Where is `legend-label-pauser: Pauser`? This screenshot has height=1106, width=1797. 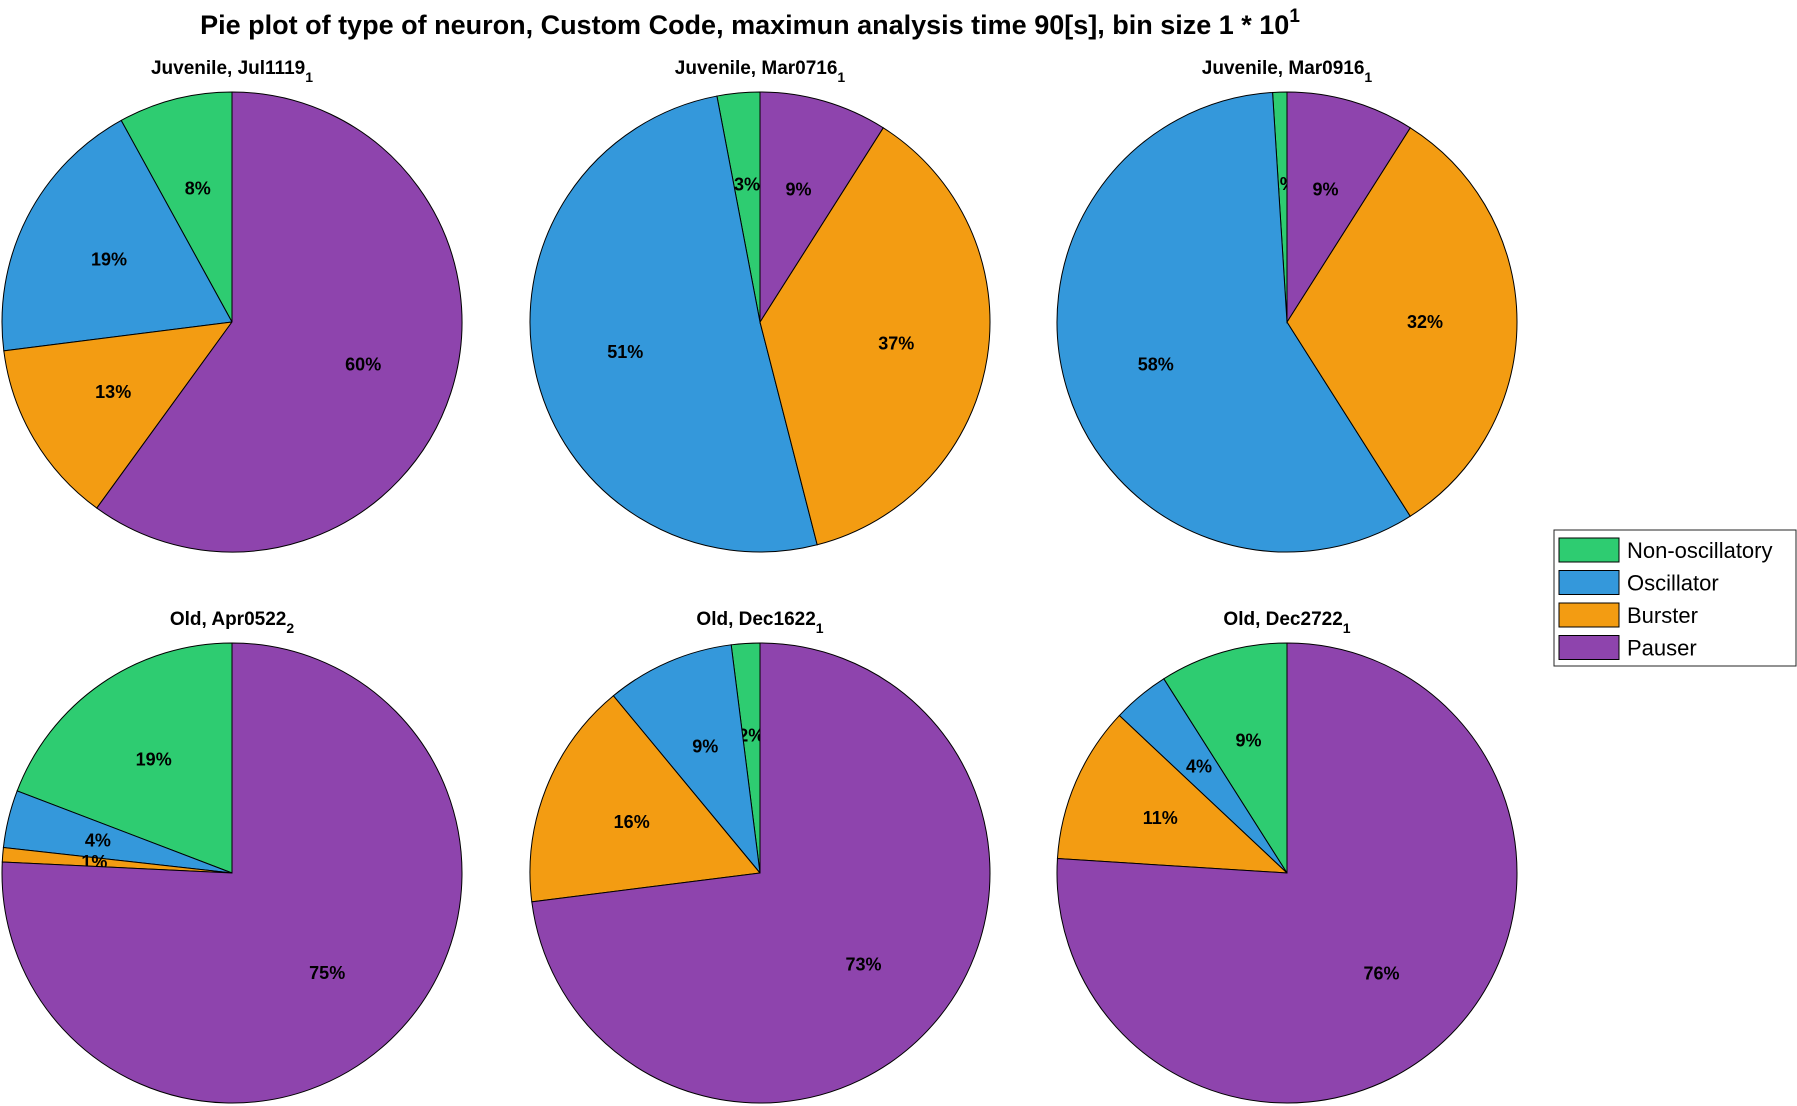 legend-label-pauser: Pauser is located at coordinates (1662, 648).